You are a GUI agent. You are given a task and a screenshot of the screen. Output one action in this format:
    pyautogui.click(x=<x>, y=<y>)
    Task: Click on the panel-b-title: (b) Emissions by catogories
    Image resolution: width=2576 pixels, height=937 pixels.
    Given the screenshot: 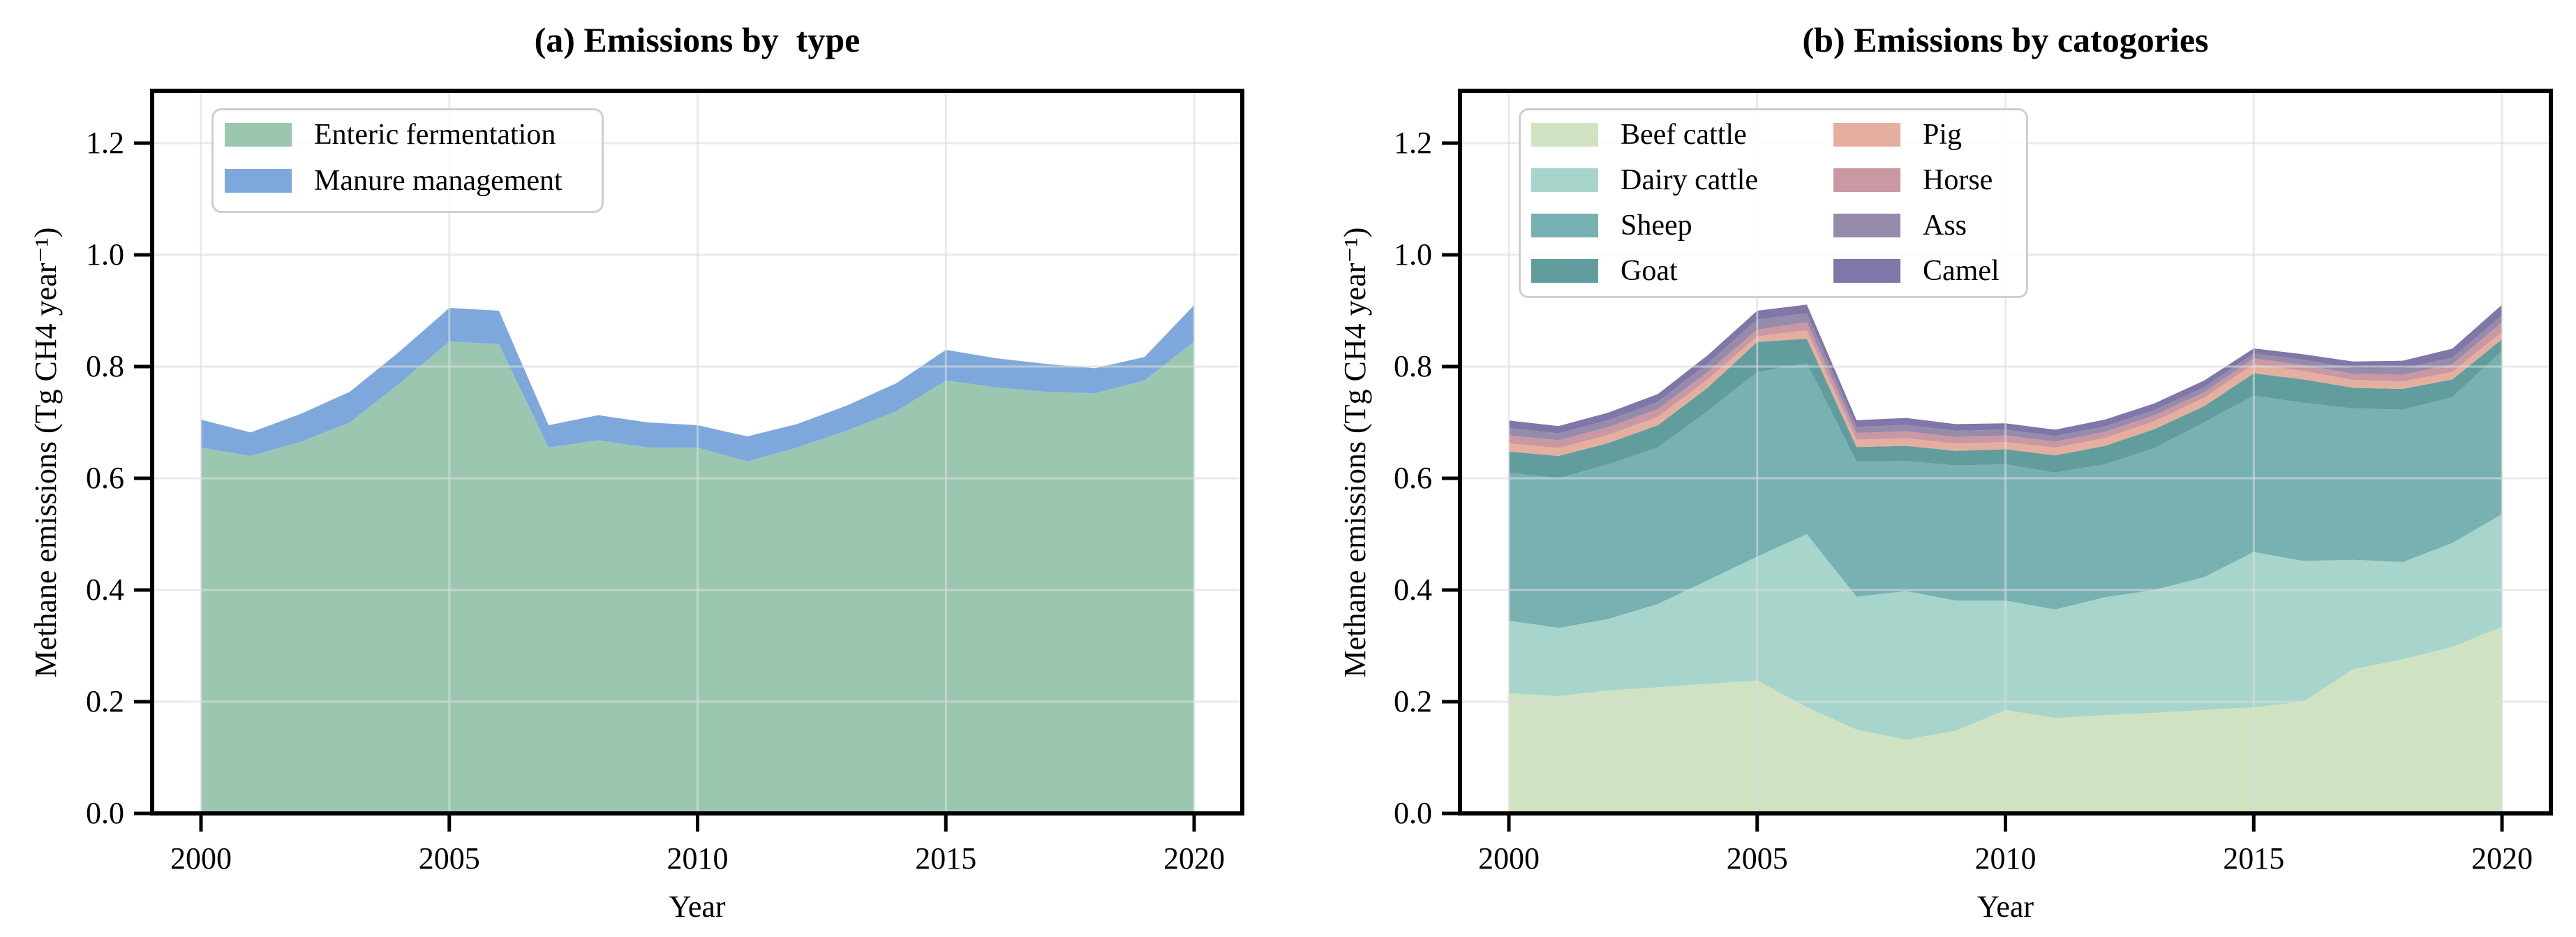 What is the action you would take?
    pyautogui.click(x=2006, y=39)
    